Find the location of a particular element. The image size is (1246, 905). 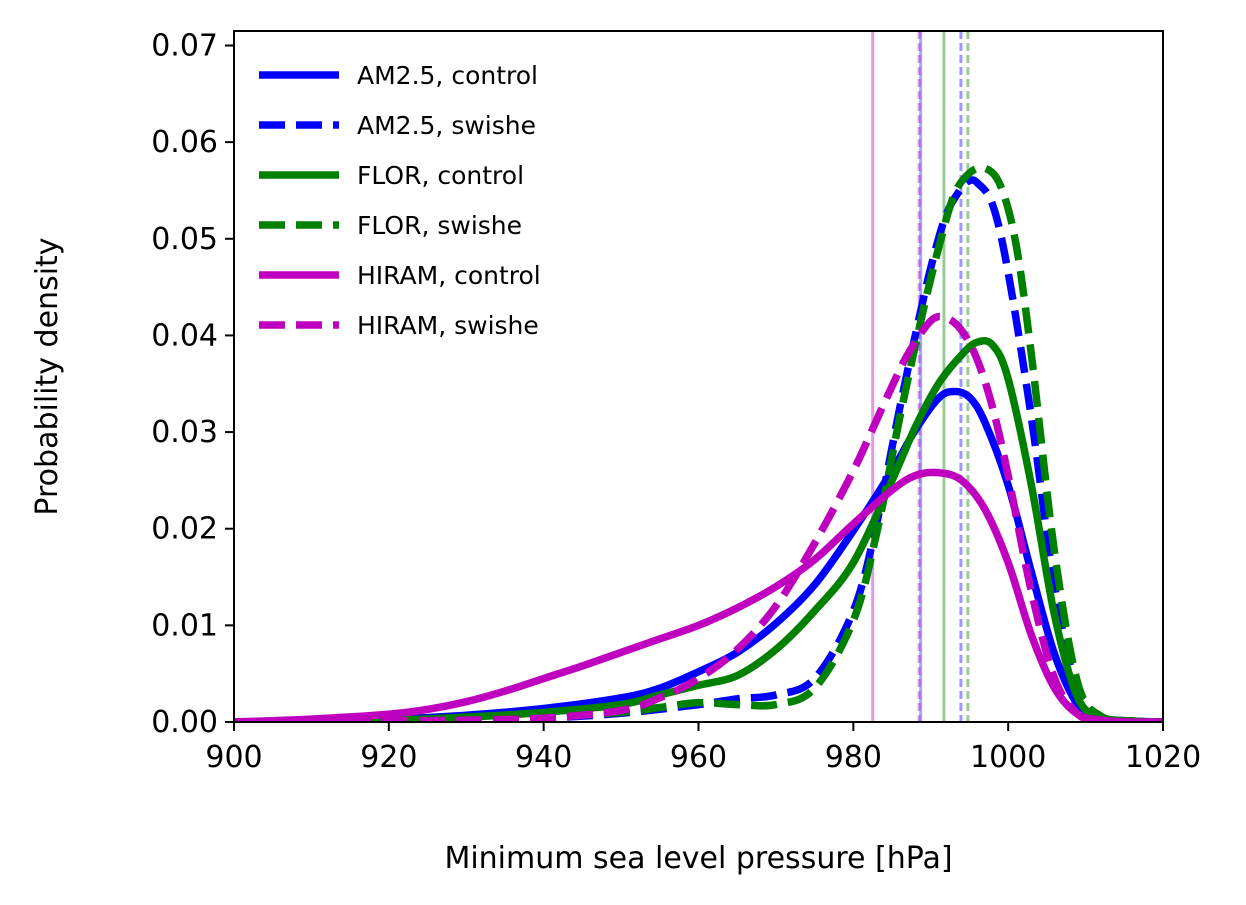

x-axis-label: Minimum sea level pressure [hPa] is located at coordinates (698, 858).